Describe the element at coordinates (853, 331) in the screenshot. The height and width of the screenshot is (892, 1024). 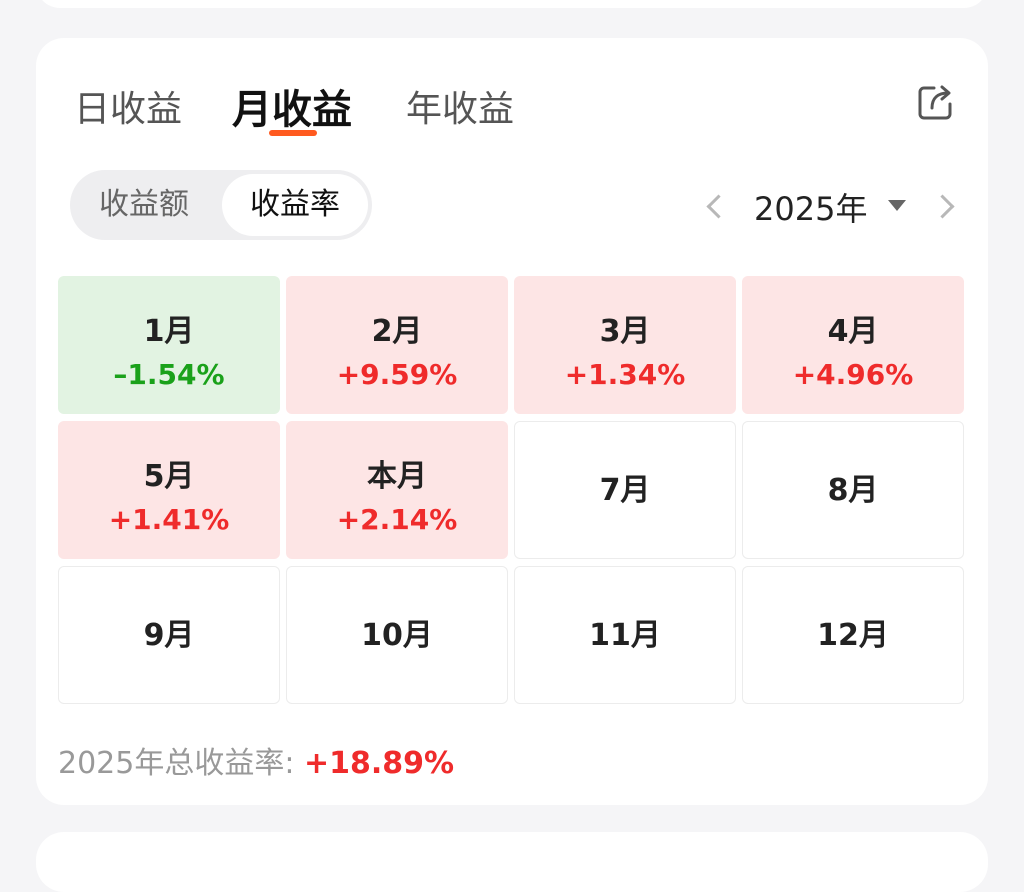
I see `month-label: 4月` at that location.